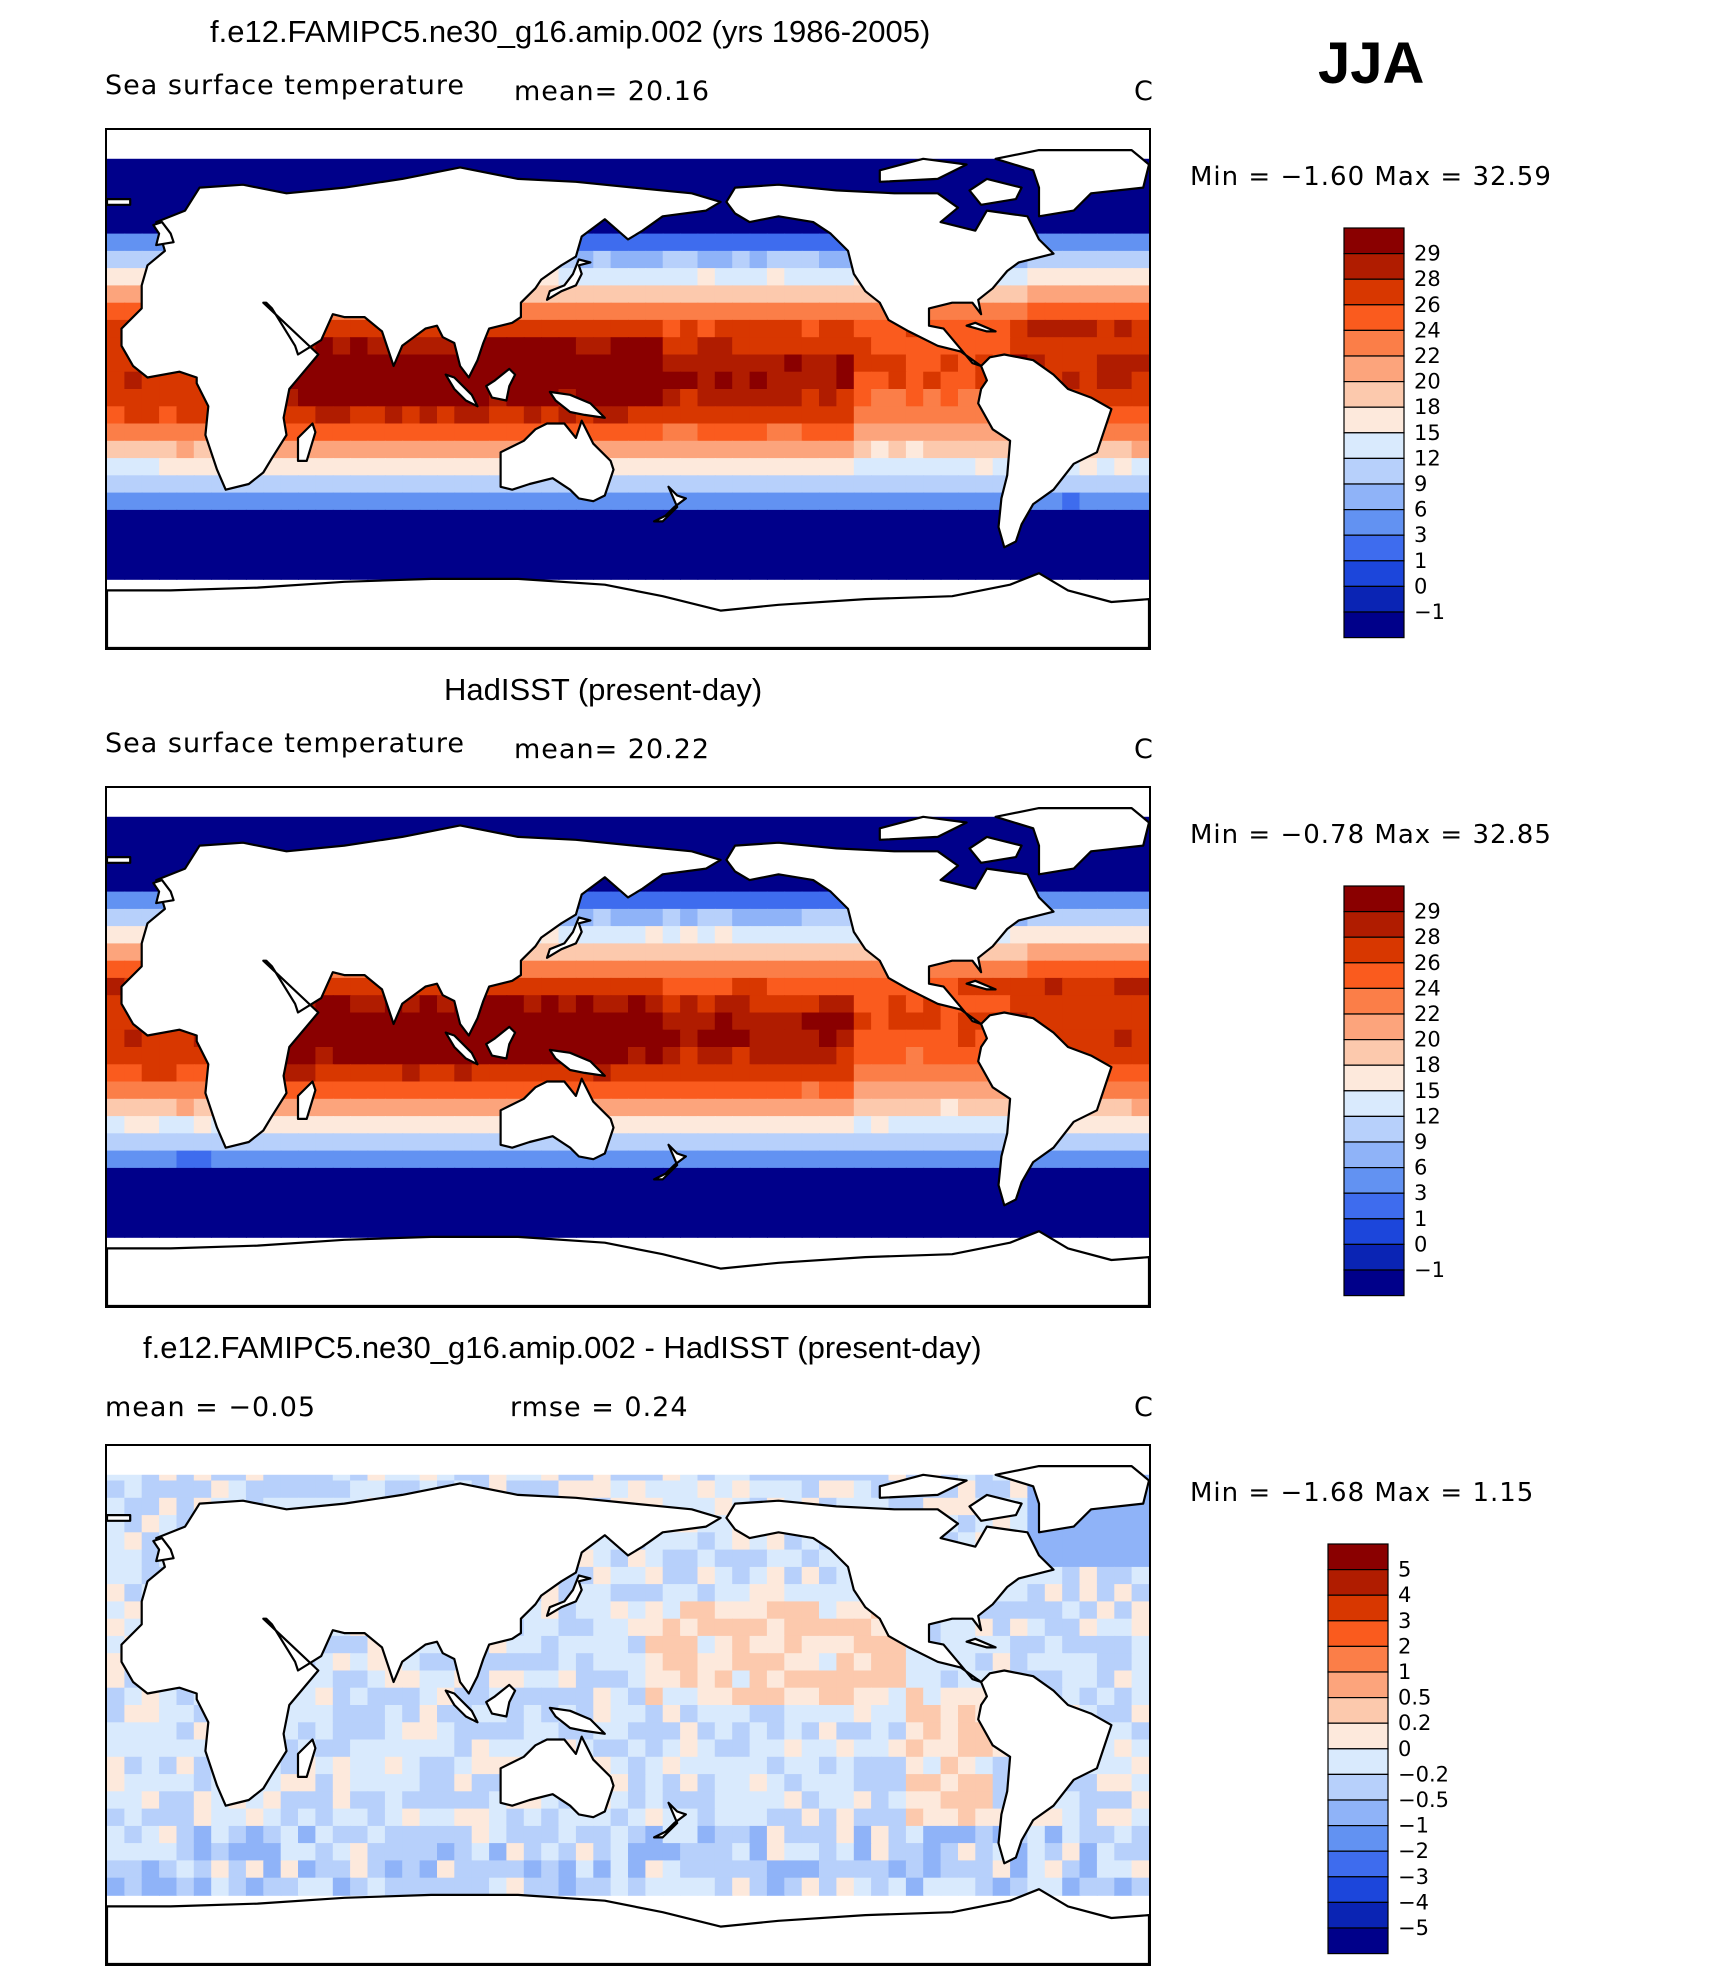 Image resolution: width=1710 pixels, height=1969 pixels. Describe the element at coordinates (285, 743) in the screenshot. I see `panel-2-field-label: Sea surface temperature` at that location.